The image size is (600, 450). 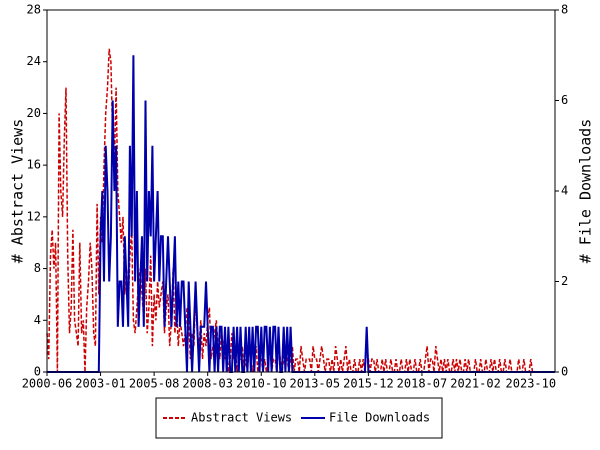 I want to click on y-tick-label: 16, so click(x=34, y=165).